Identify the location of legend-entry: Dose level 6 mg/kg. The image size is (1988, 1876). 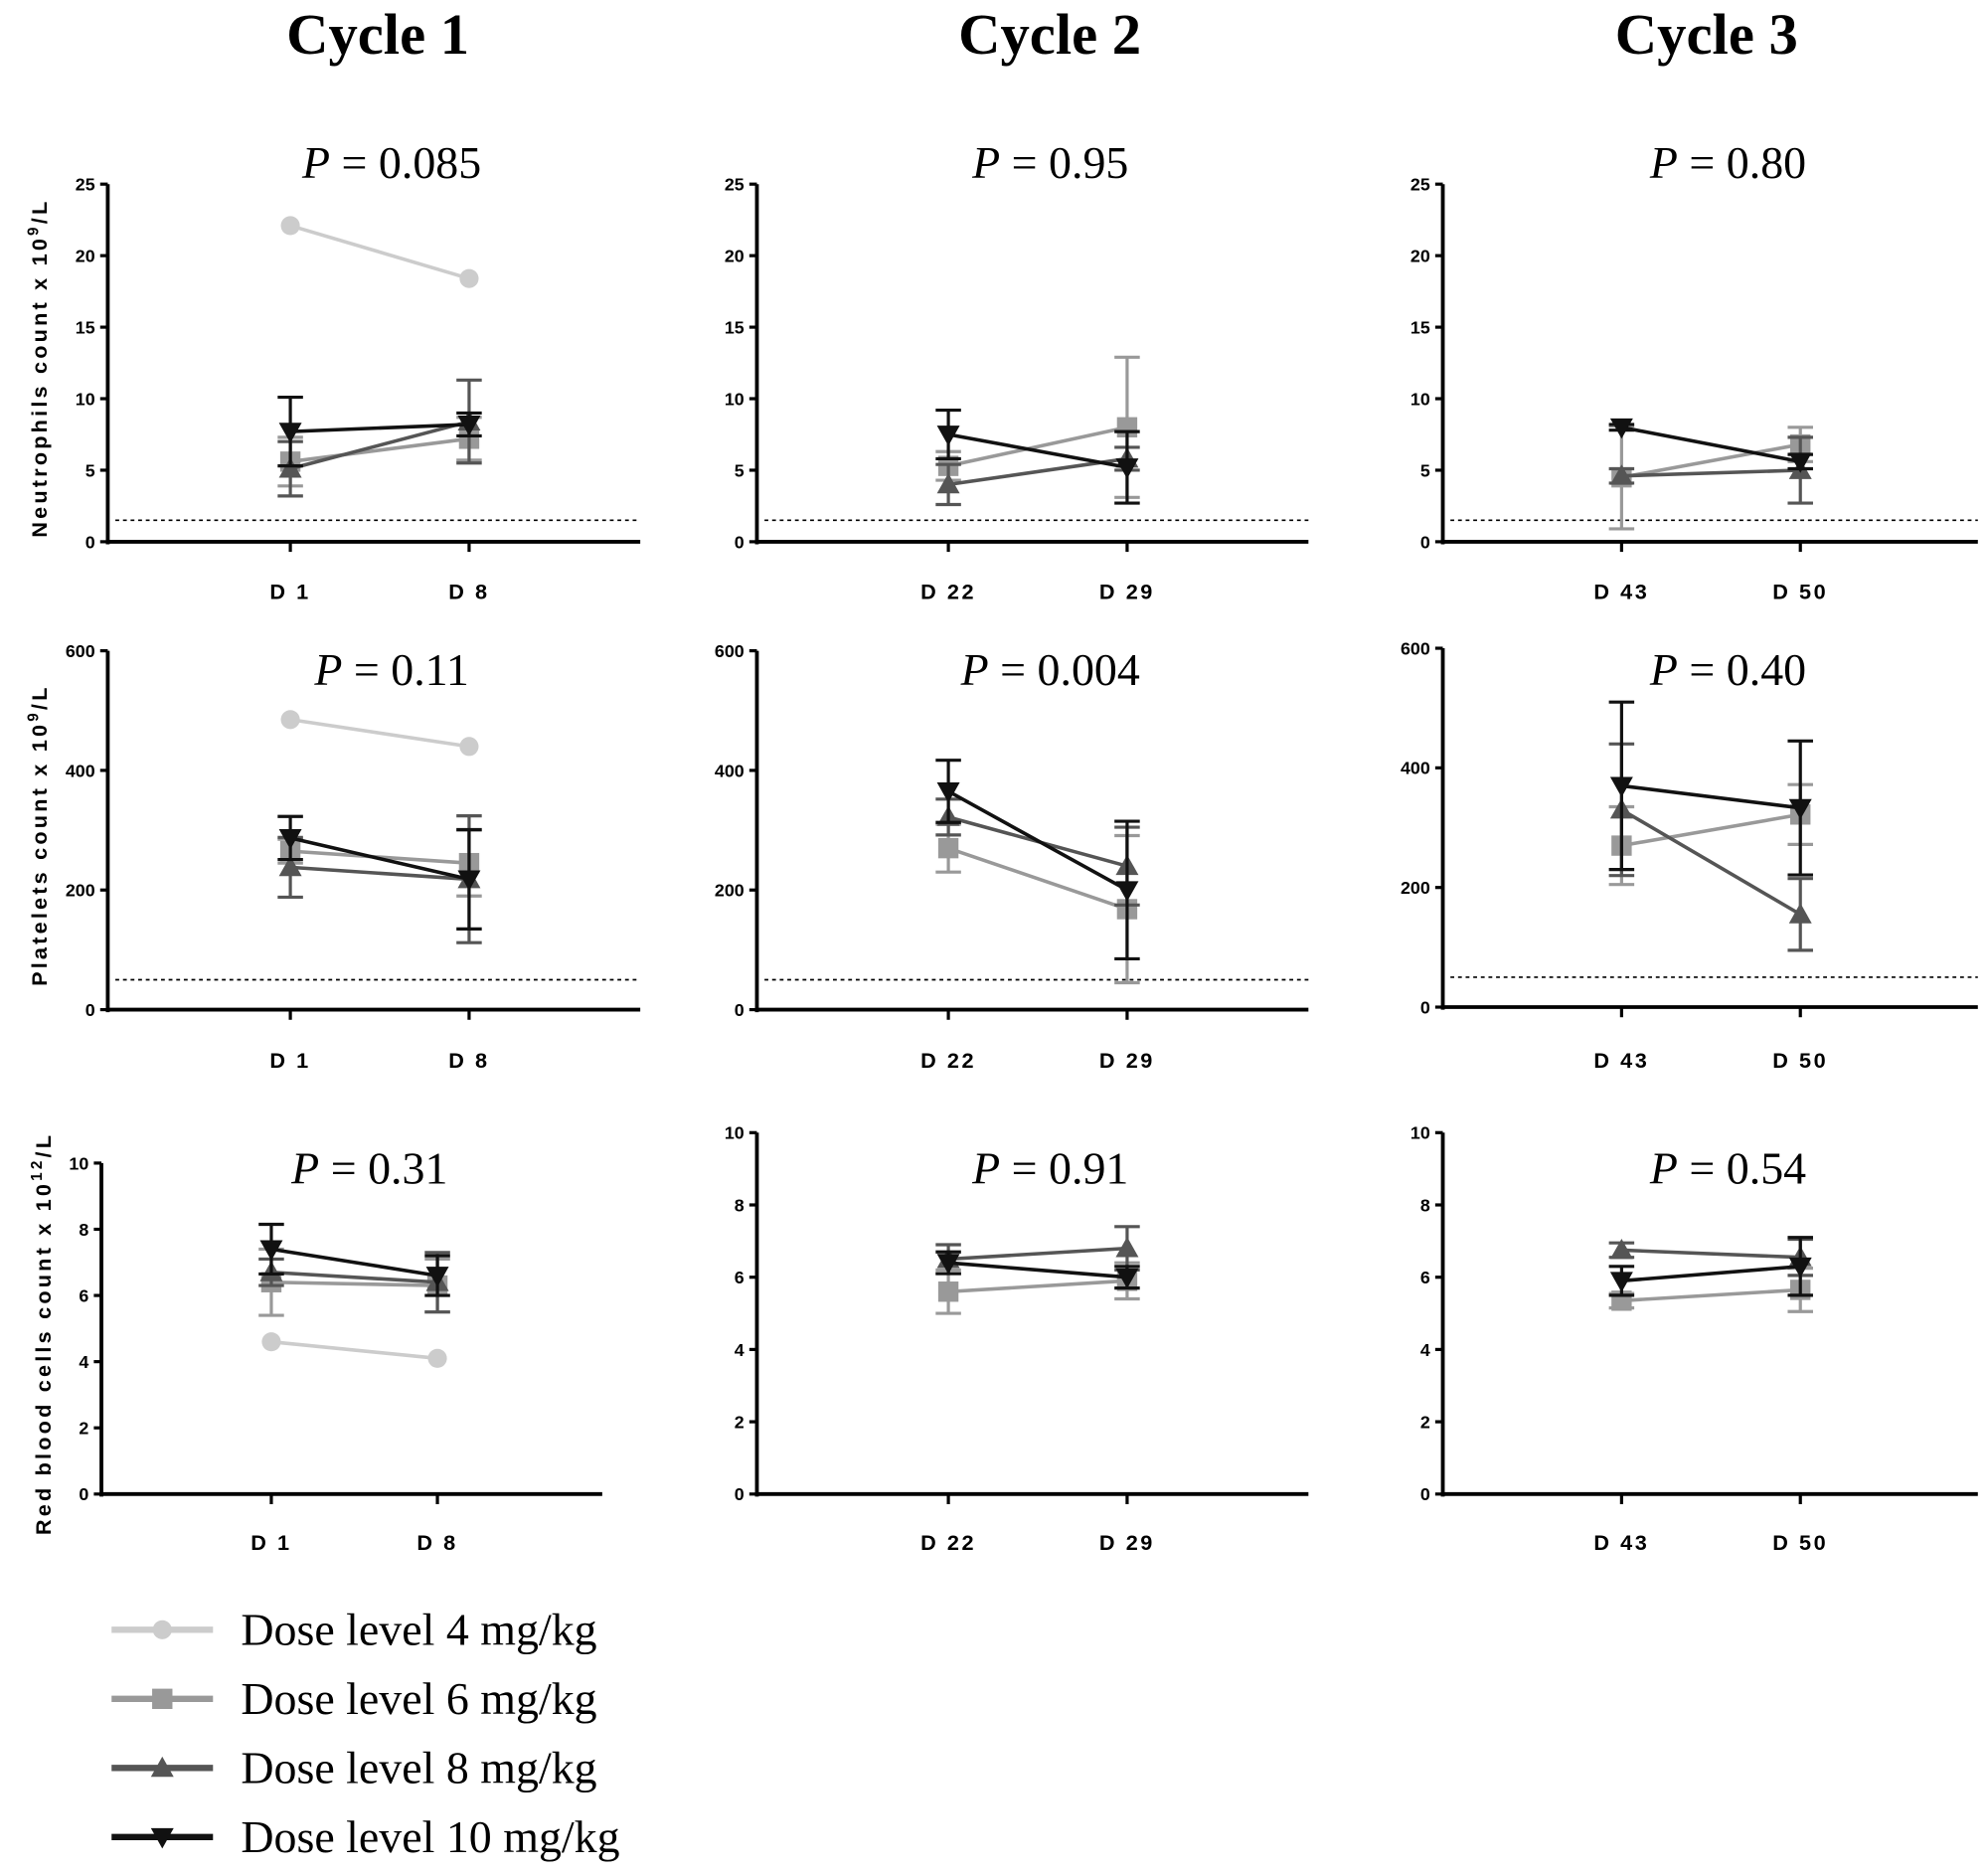
(354, 1698).